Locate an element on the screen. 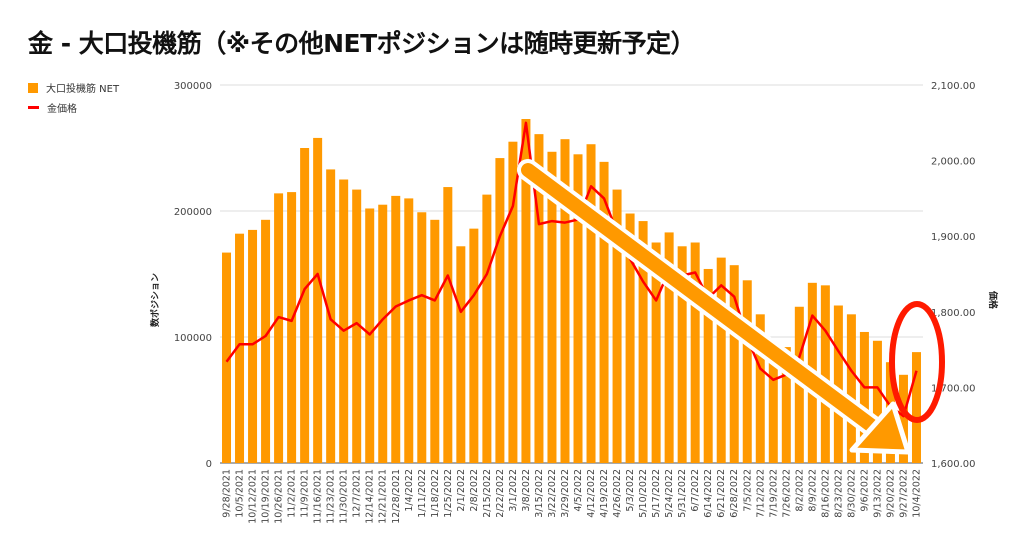 Image resolution: width=1024 pixels, height=548 pixels. x-tick-label: 4/12/2022 is located at coordinates (591, 493).